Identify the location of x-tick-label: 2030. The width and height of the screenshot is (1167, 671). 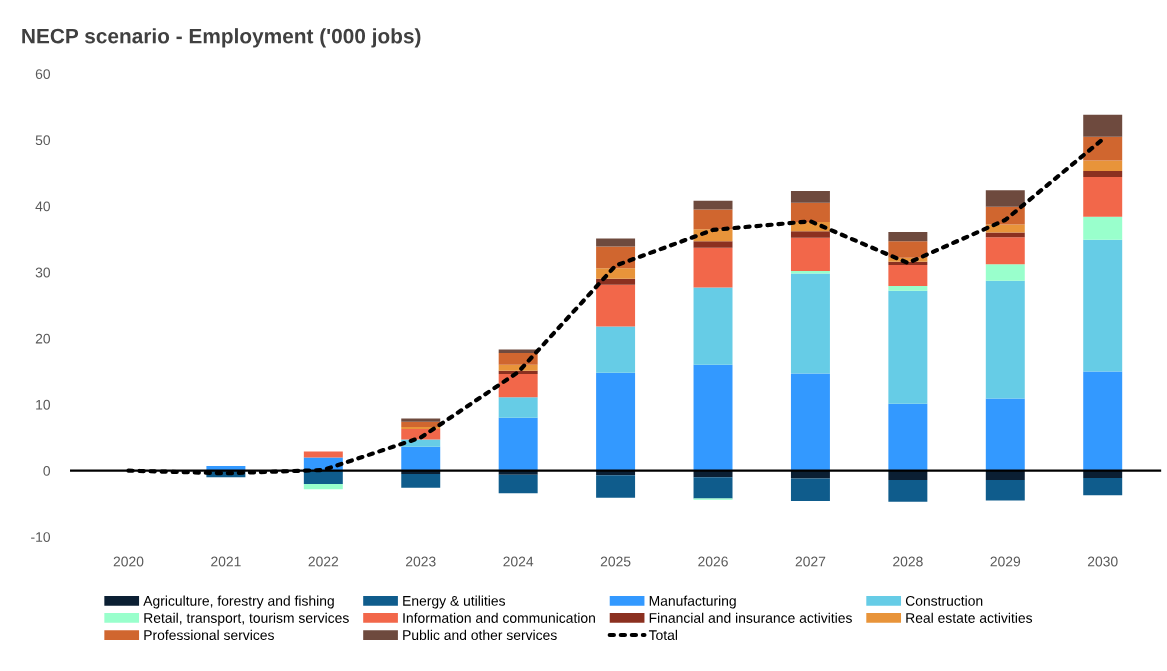
(1102, 561).